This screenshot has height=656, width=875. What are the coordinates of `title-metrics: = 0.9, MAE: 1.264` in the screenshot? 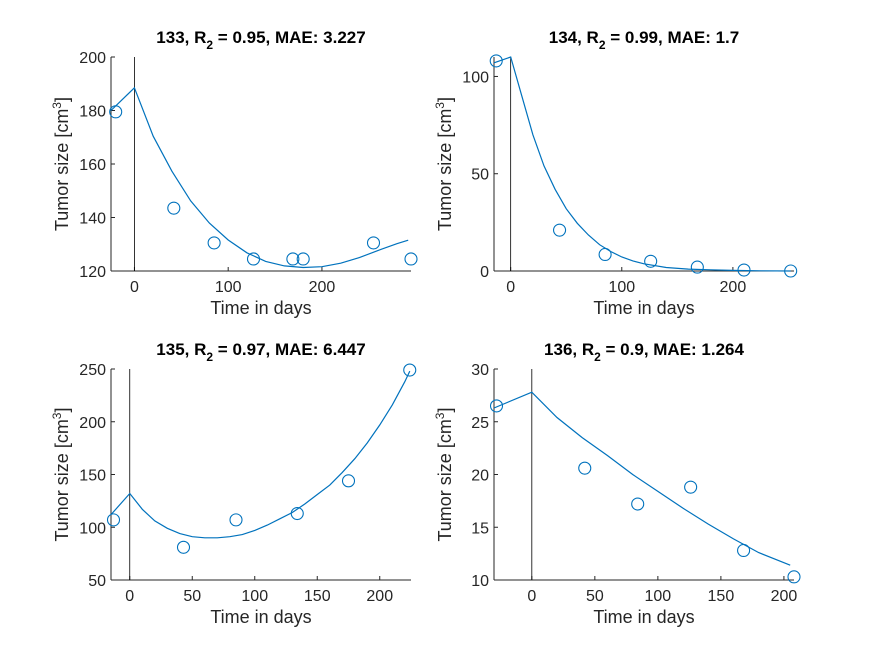 It's located at (673, 349).